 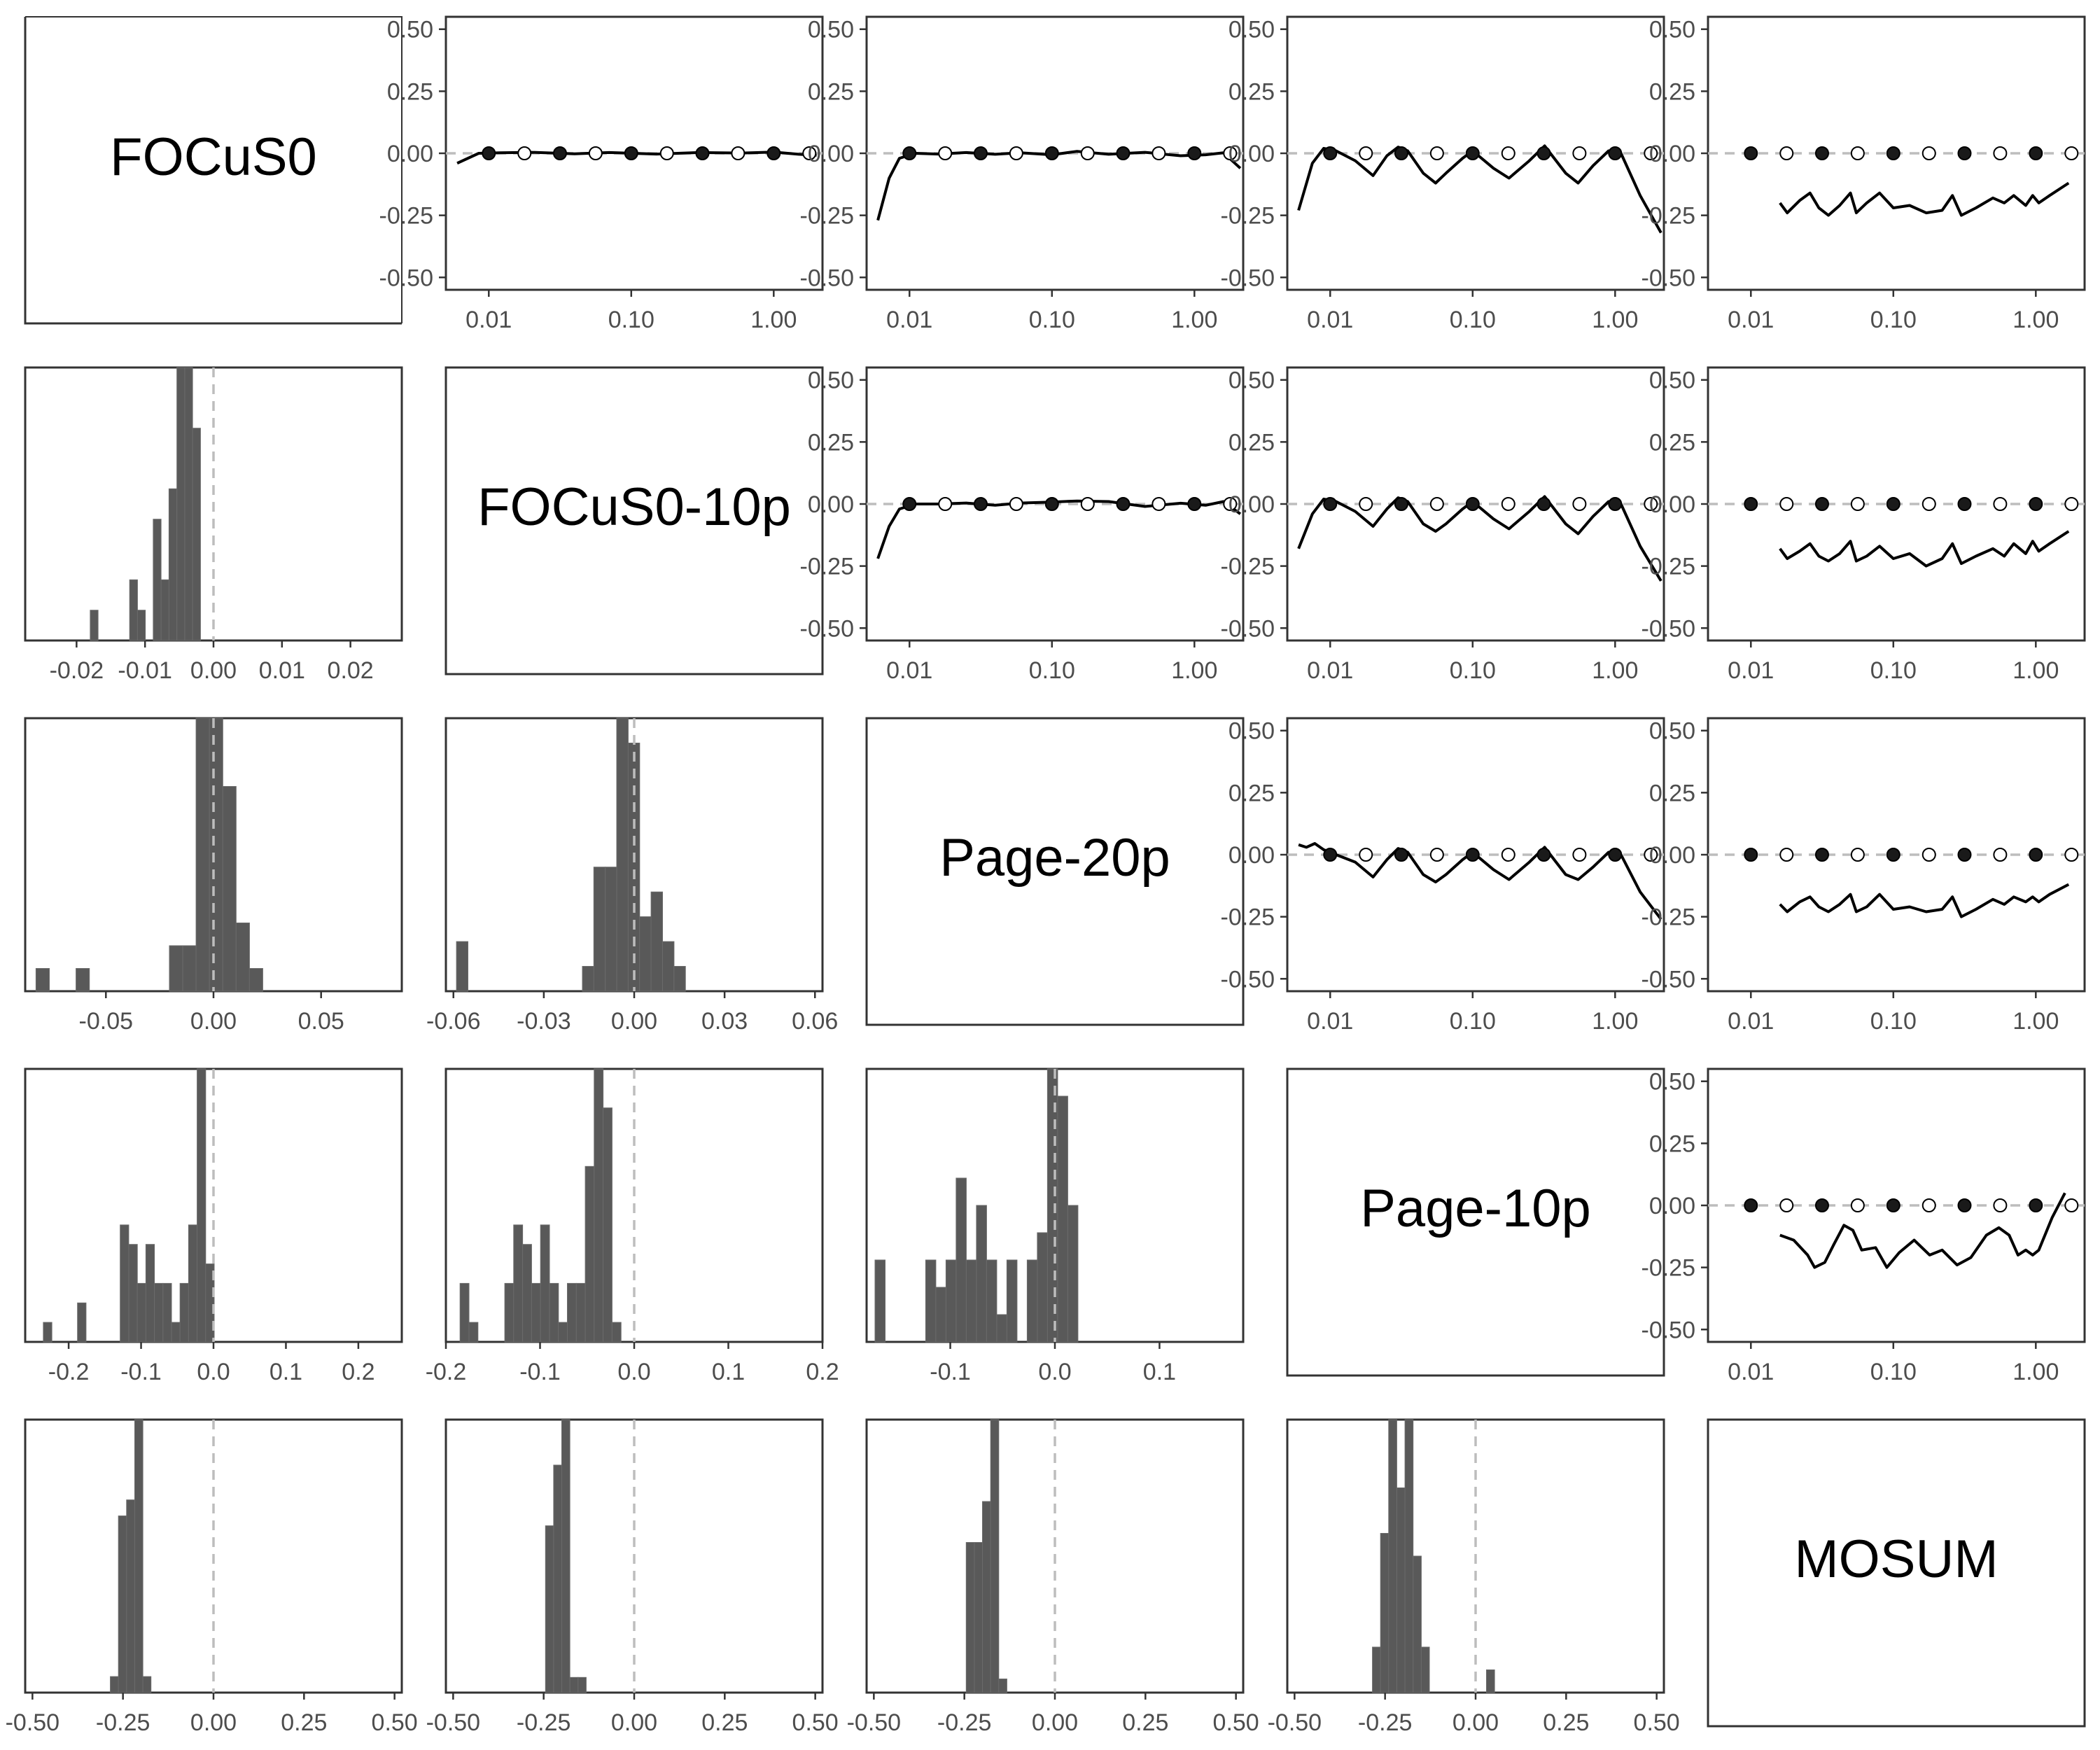 I want to click on line-panel-2-4: 0.50 0.25 0.00 -0.25 -0.50 0.01 0.10 1.00, so click(x=1864, y=876).